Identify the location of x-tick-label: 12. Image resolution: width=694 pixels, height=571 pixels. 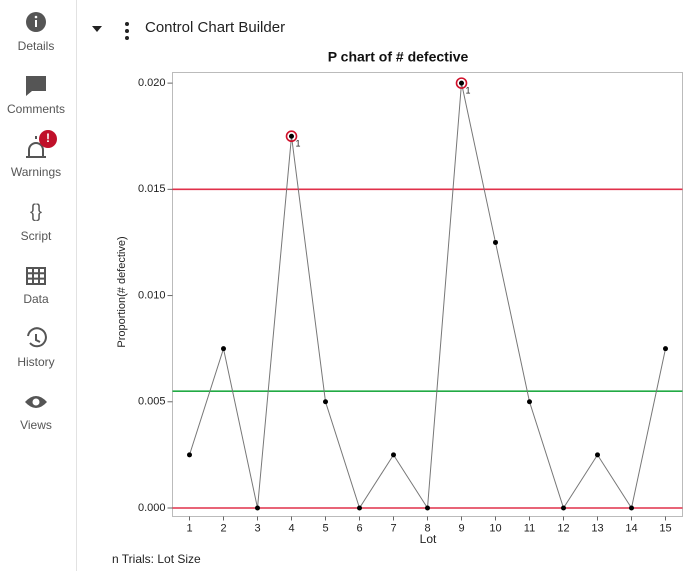
(563, 528).